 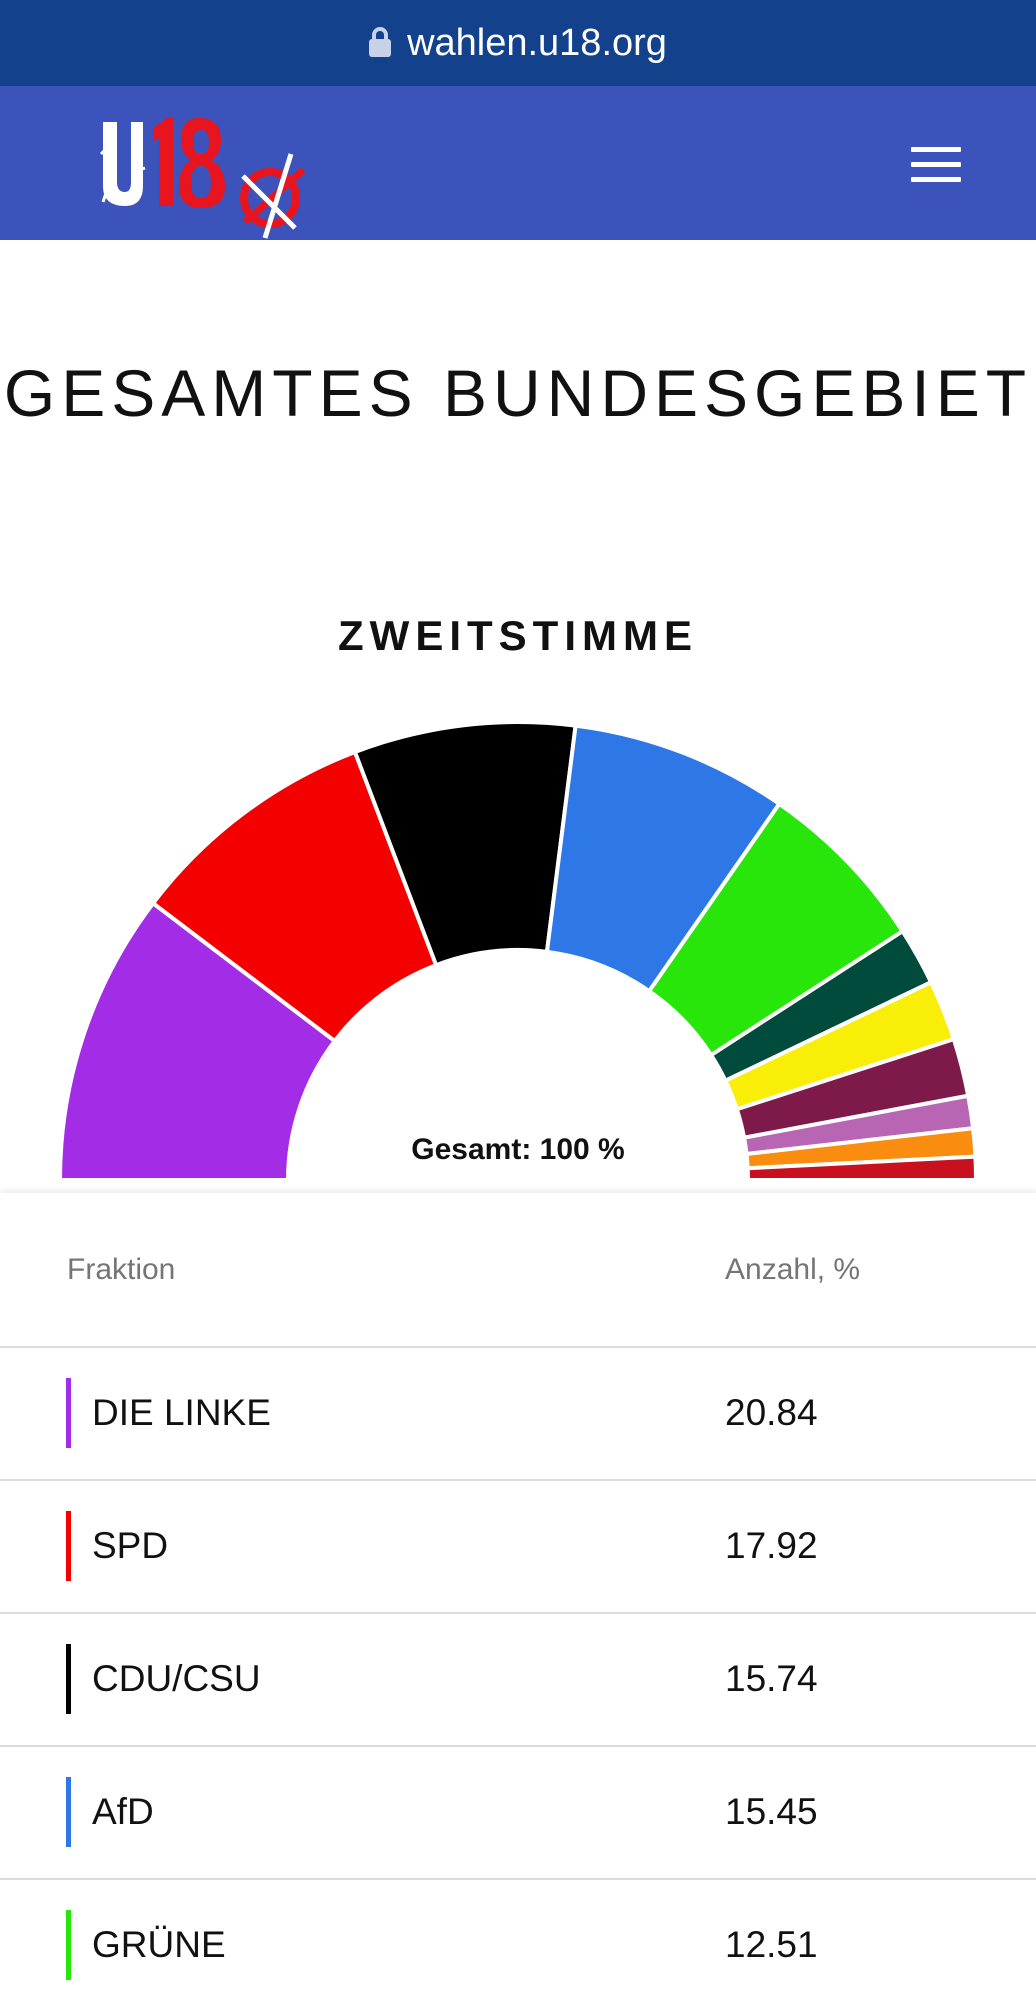 I want to click on party-percentage: 17.92, so click(x=771, y=1545).